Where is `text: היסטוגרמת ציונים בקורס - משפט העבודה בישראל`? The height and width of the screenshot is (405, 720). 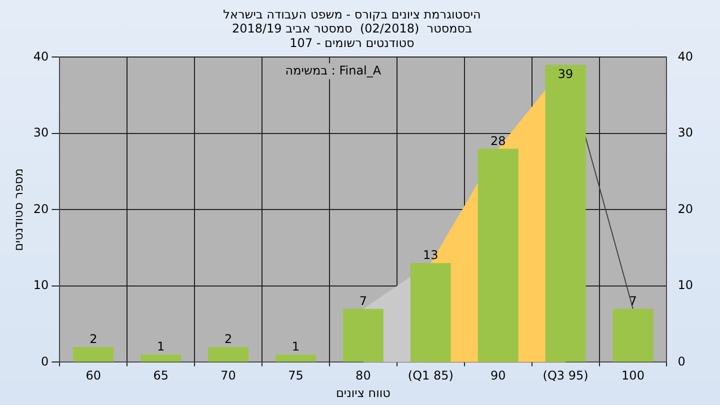
text: היסטוגרמת ציונים בקורס - משפט העבודה בישראל is located at coordinates (352, 14).